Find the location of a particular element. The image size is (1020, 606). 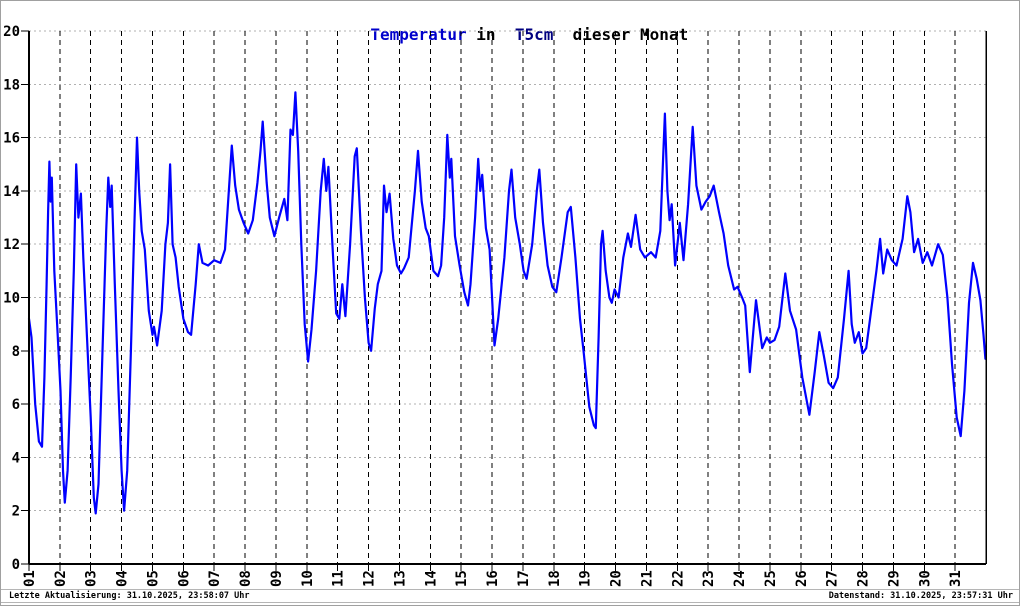

x-tick-label: 03 is located at coordinates (92, 578).